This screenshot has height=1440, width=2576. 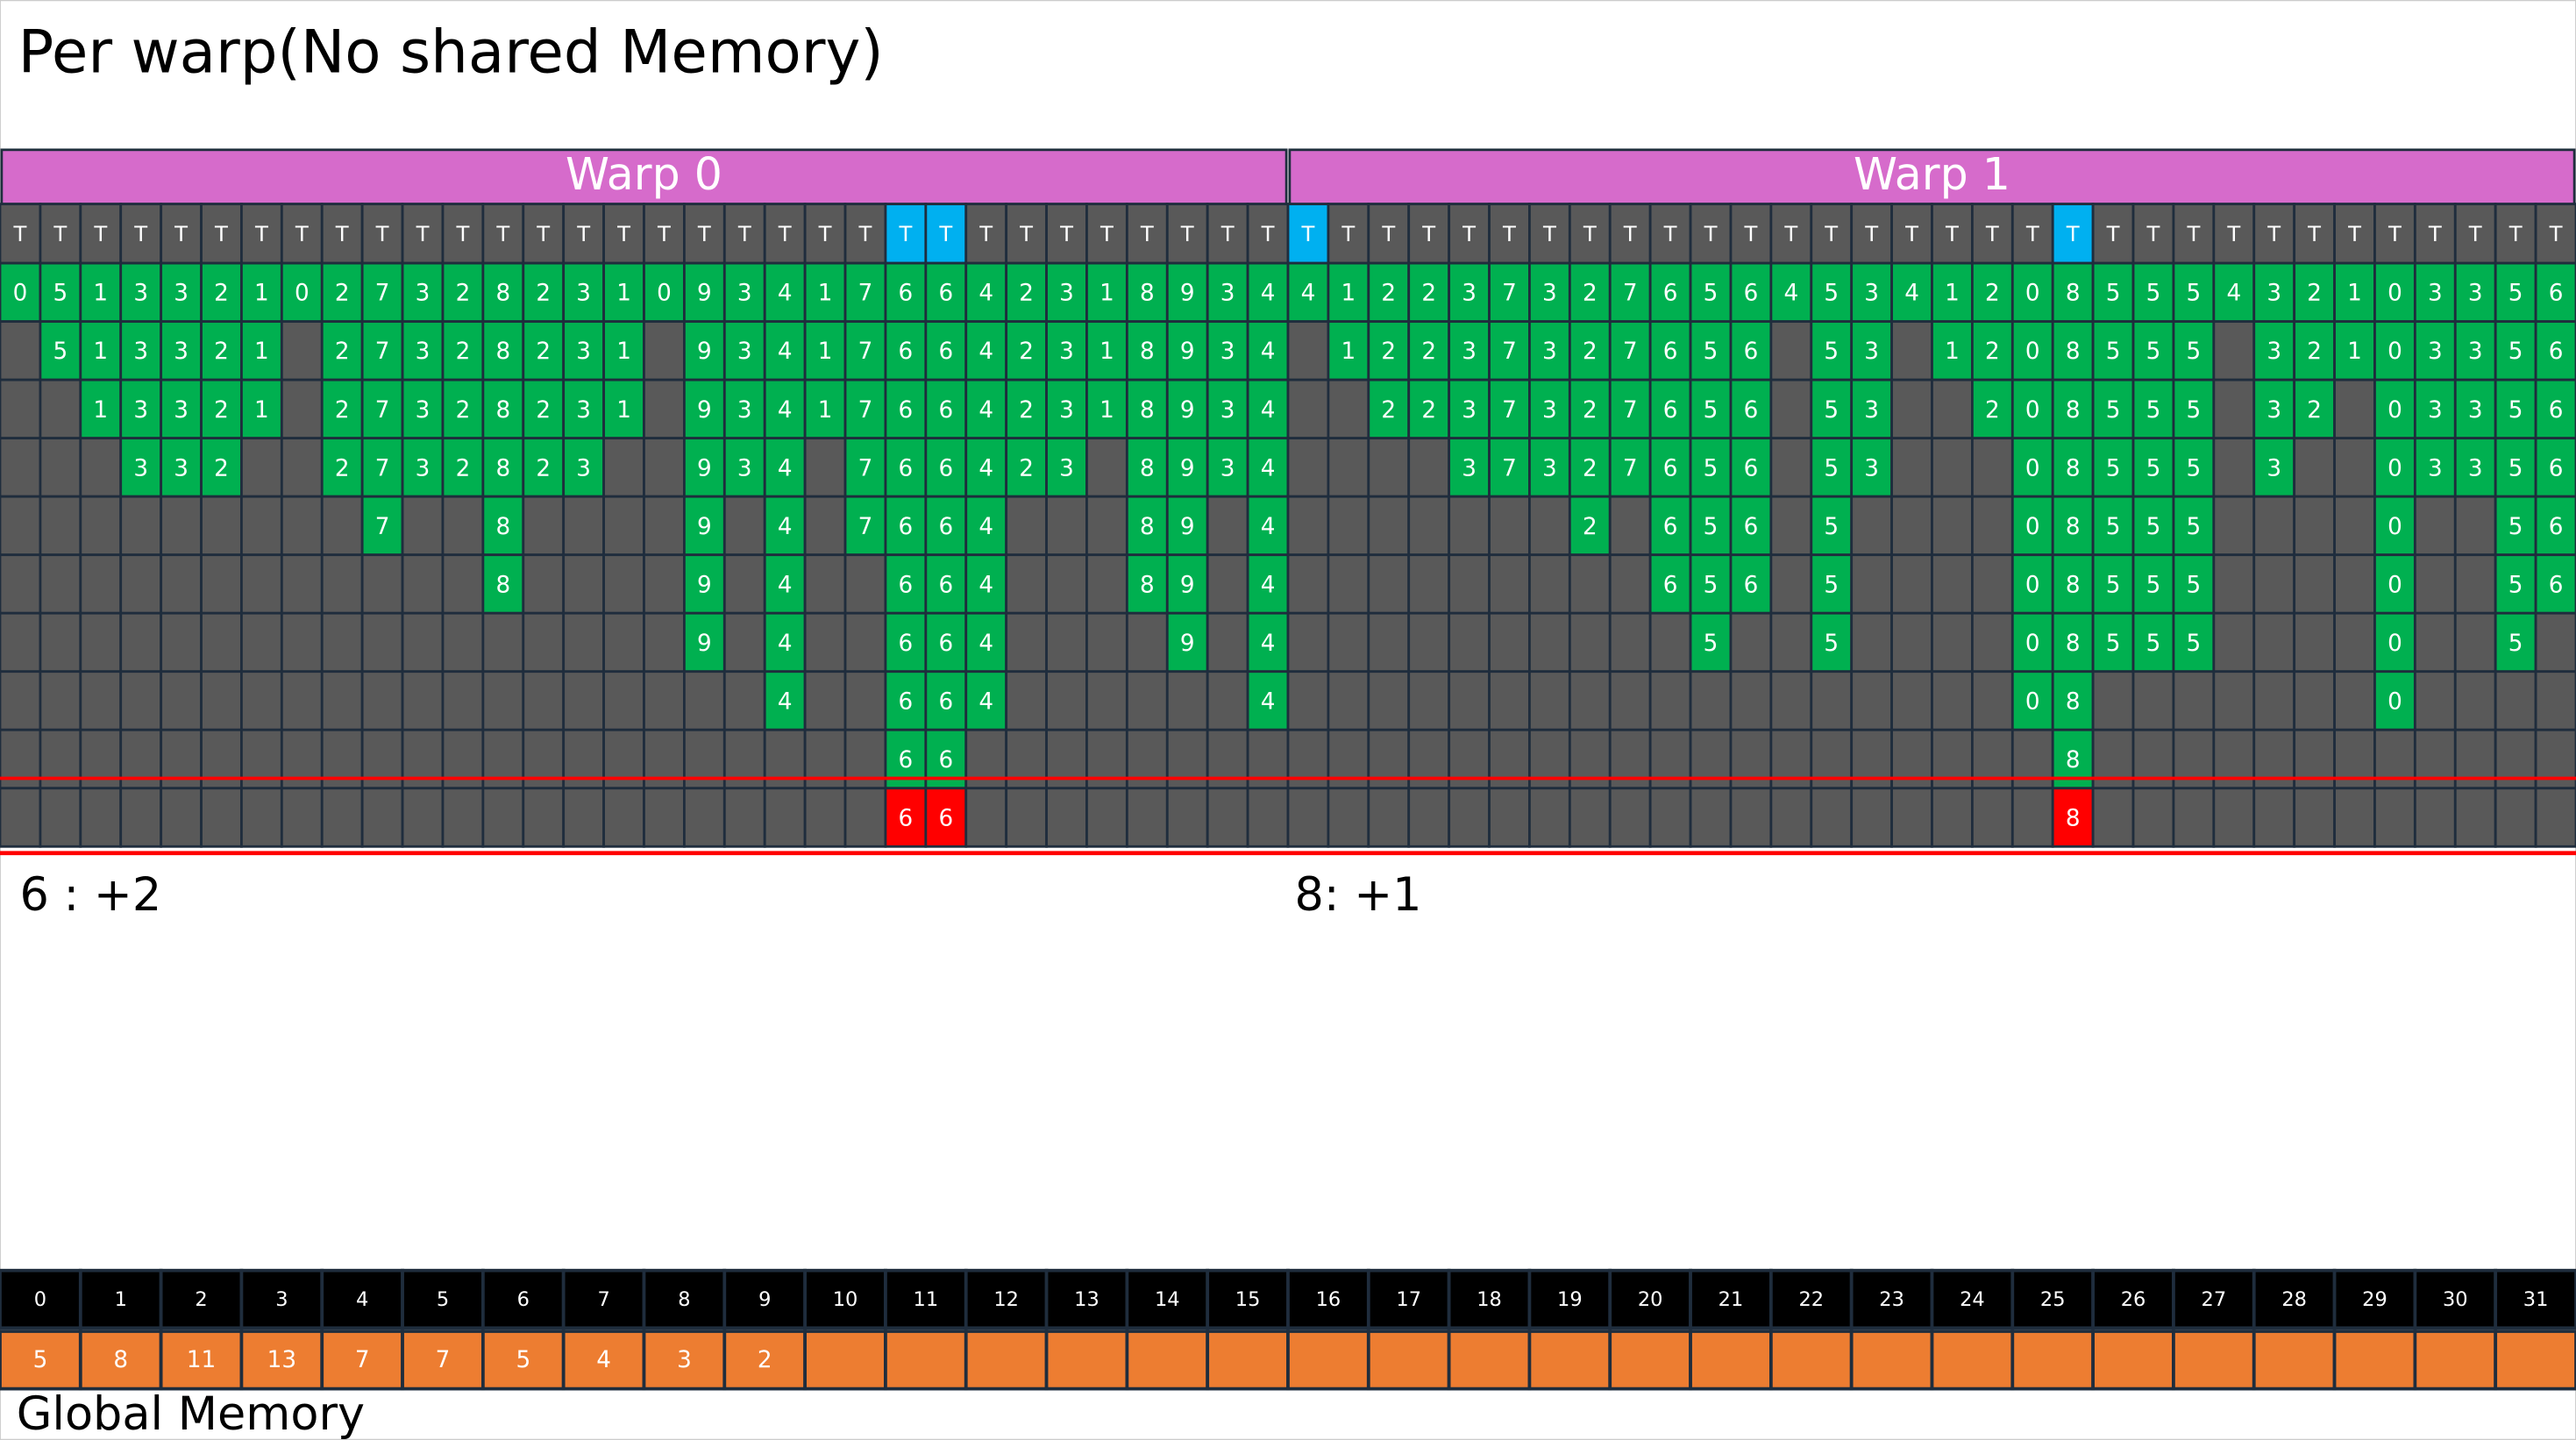 I want to click on cell-value: 4, so click(x=785, y=352).